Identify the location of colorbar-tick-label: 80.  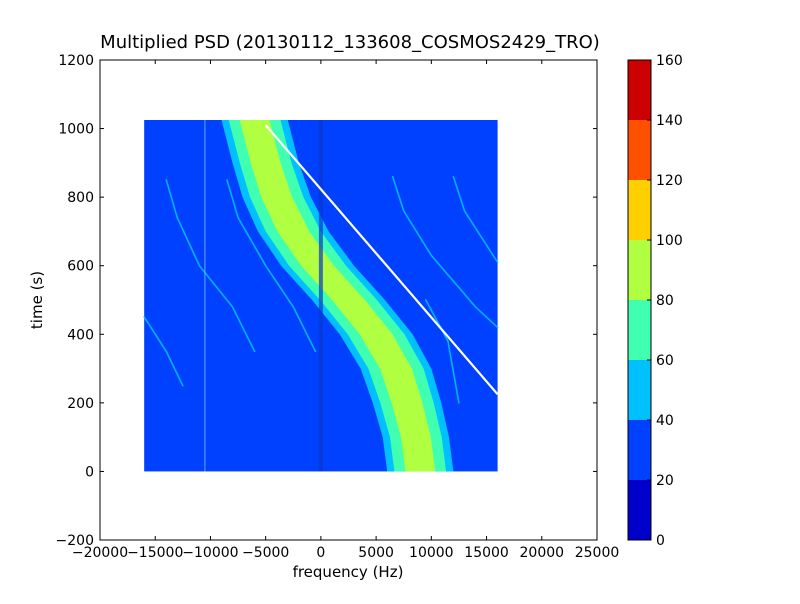
(665, 301).